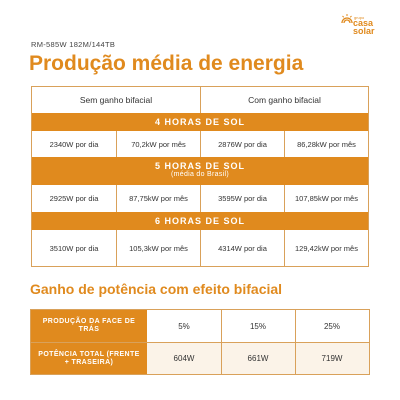  Describe the element at coordinates (326, 198) in the screenshot. I see `value-cell: 107,85kW por mês` at that location.